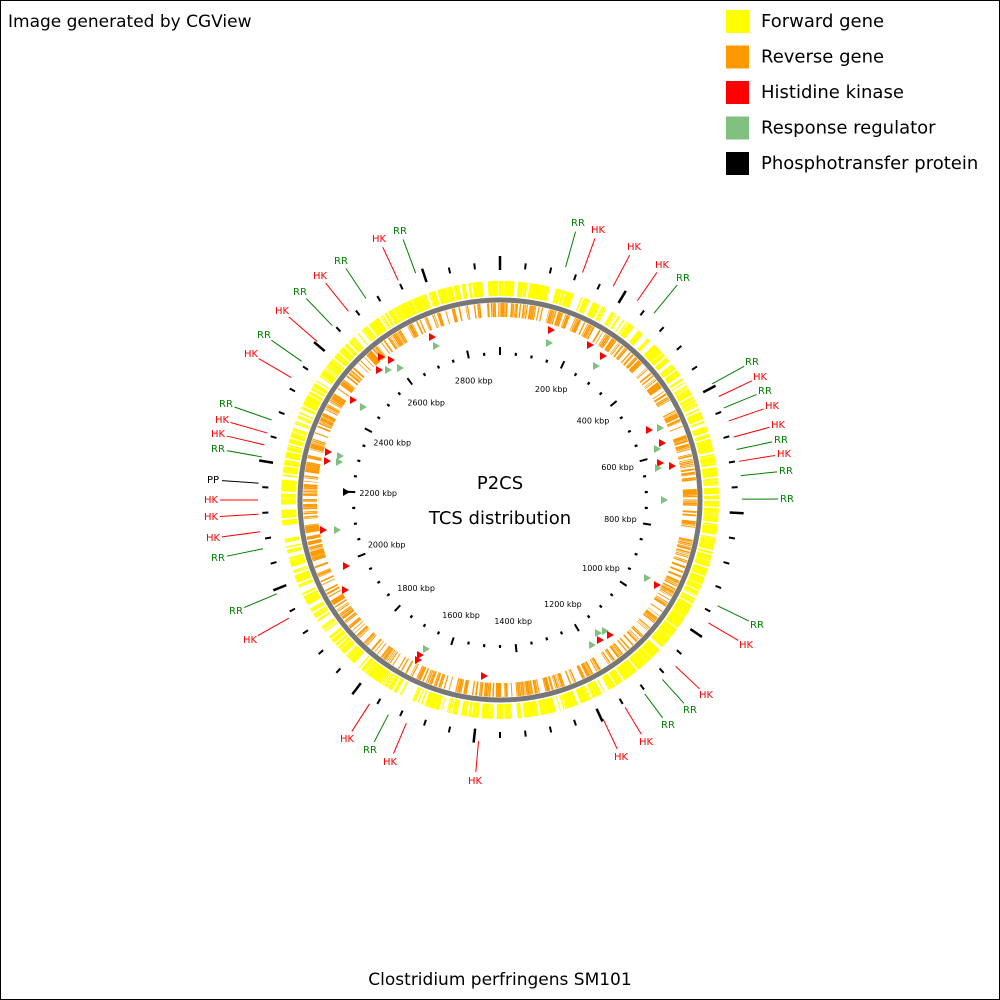  Describe the element at coordinates (251, 354) in the screenshot. I see `feature-label: HK` at that location.